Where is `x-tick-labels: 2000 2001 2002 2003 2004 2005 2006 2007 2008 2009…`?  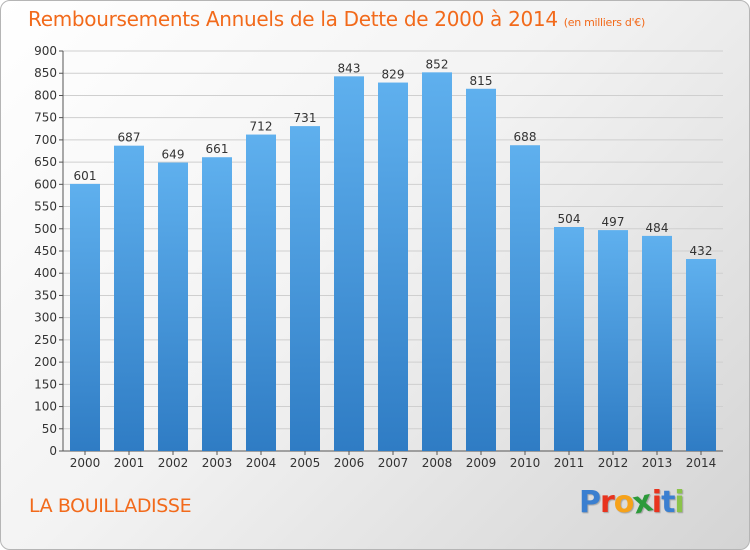
x-tick-labels: 2000 2001 2002 2003 2004 2005 2006 2007 2008 2009… is located at coordinates (393, 460).